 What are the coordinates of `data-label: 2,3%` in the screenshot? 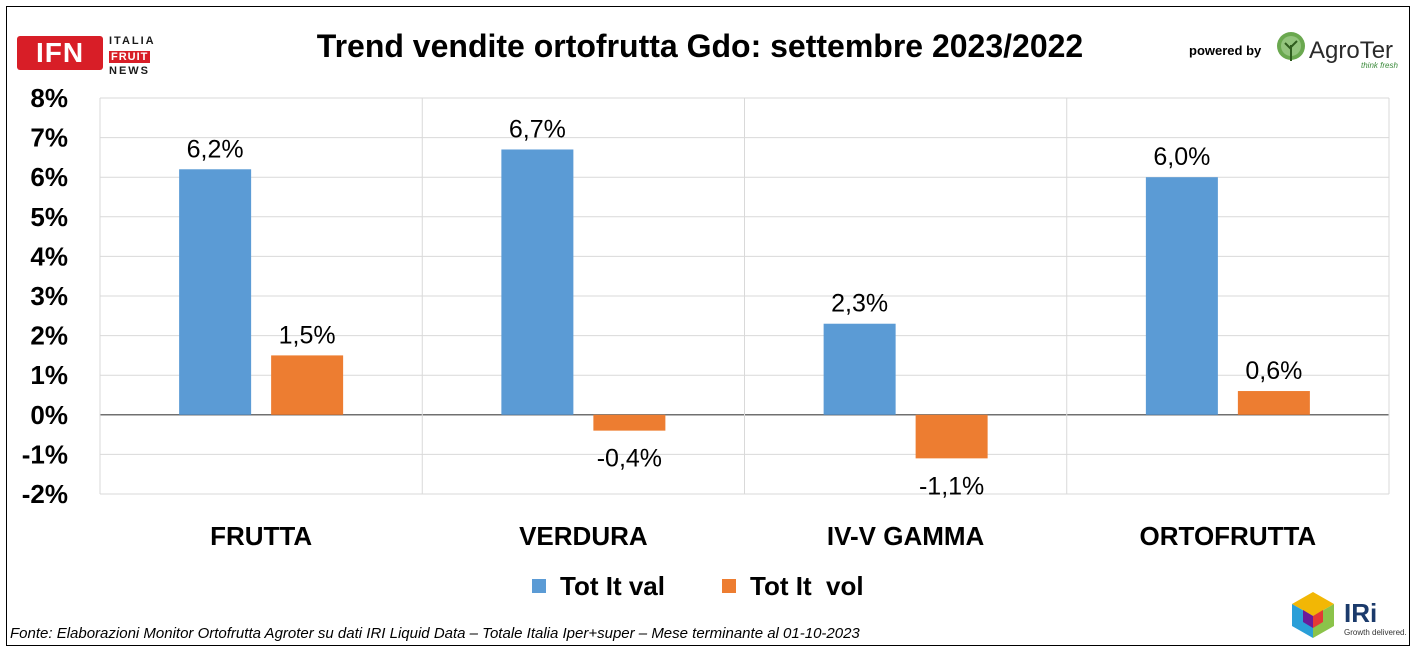 It's located at (859, 304).